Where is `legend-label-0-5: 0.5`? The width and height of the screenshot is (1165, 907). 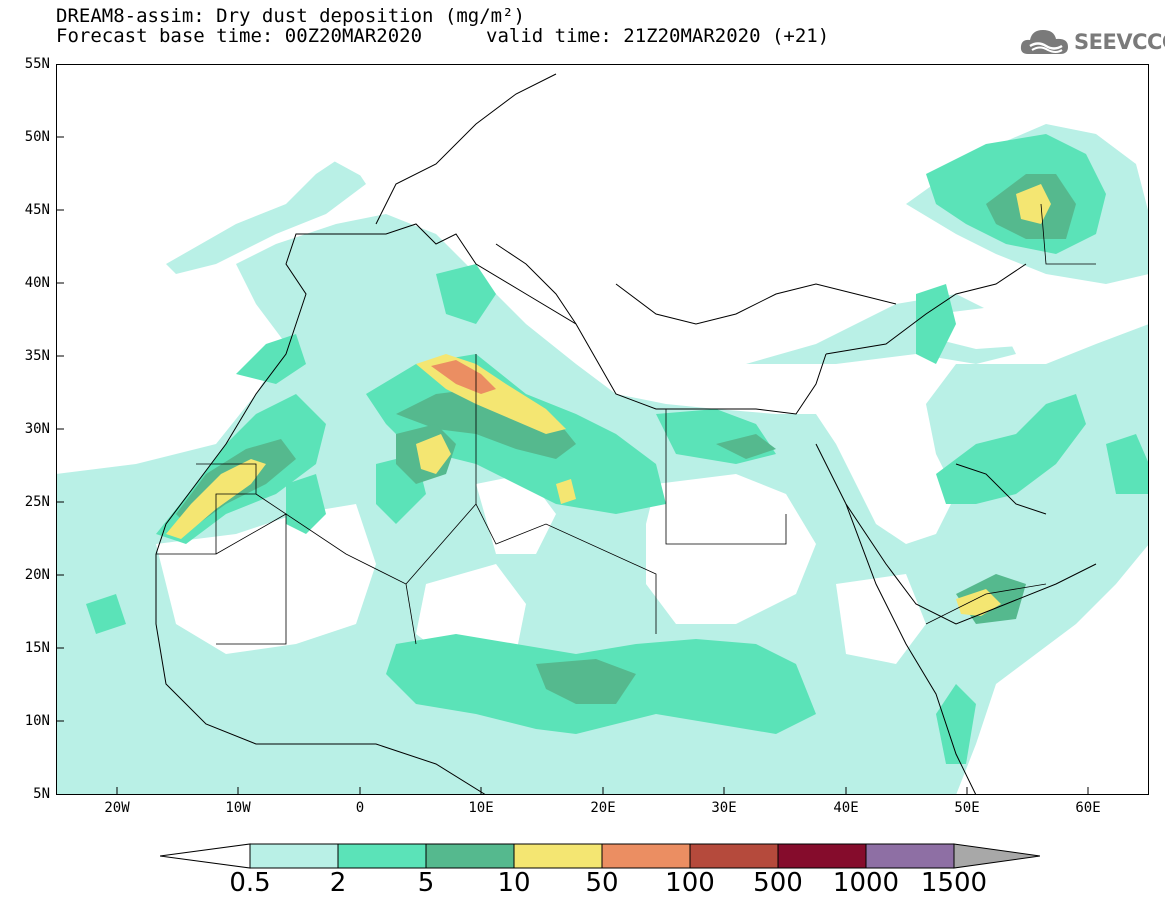 legend-label-0-5: 0.5 is located at coordinates (250, 883).